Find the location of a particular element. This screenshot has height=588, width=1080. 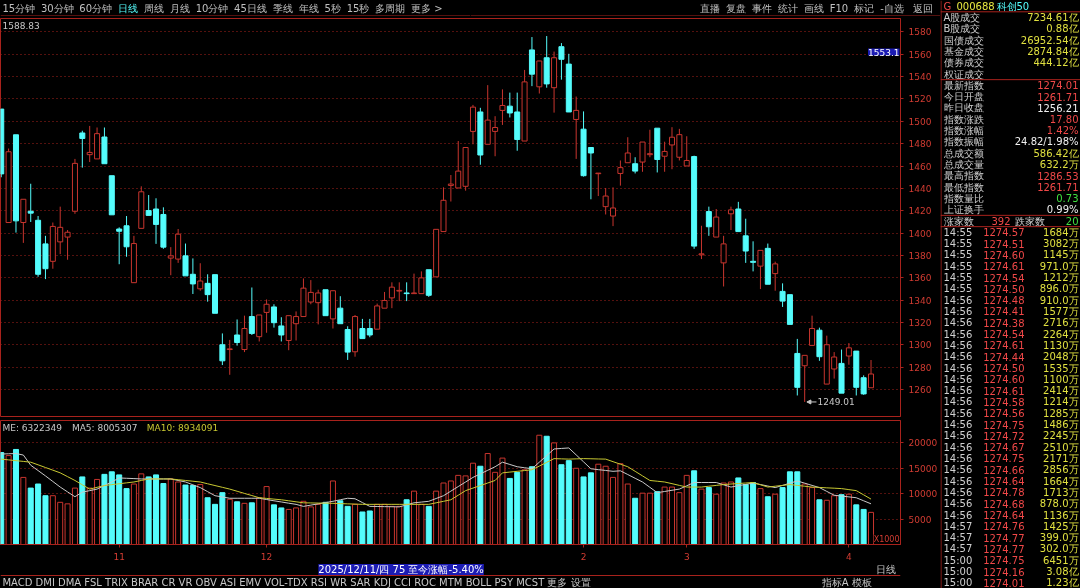

text: -自选 is located at coordinates (892, 8).